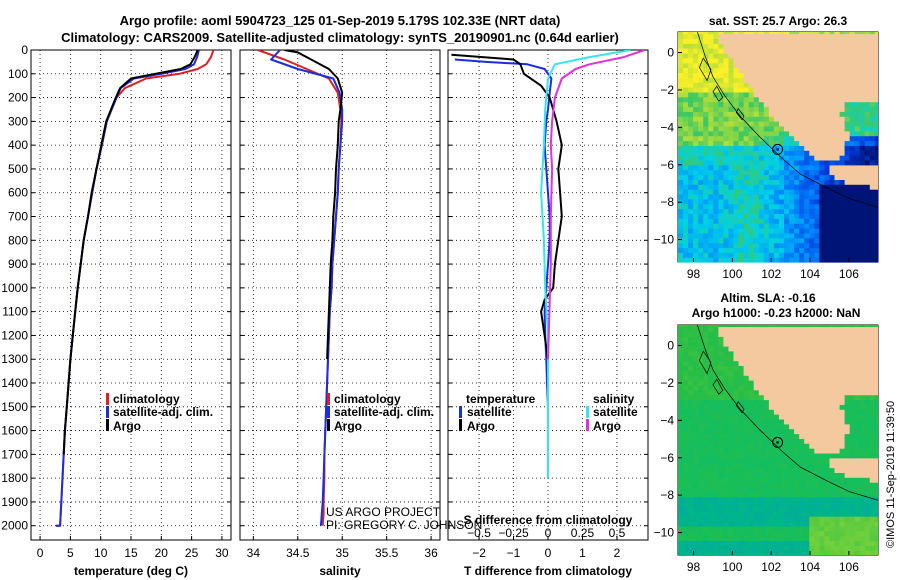  Describe the element at coordinates (18, 217) in the screenshot. I see `y-tick-label: 700` at that location.